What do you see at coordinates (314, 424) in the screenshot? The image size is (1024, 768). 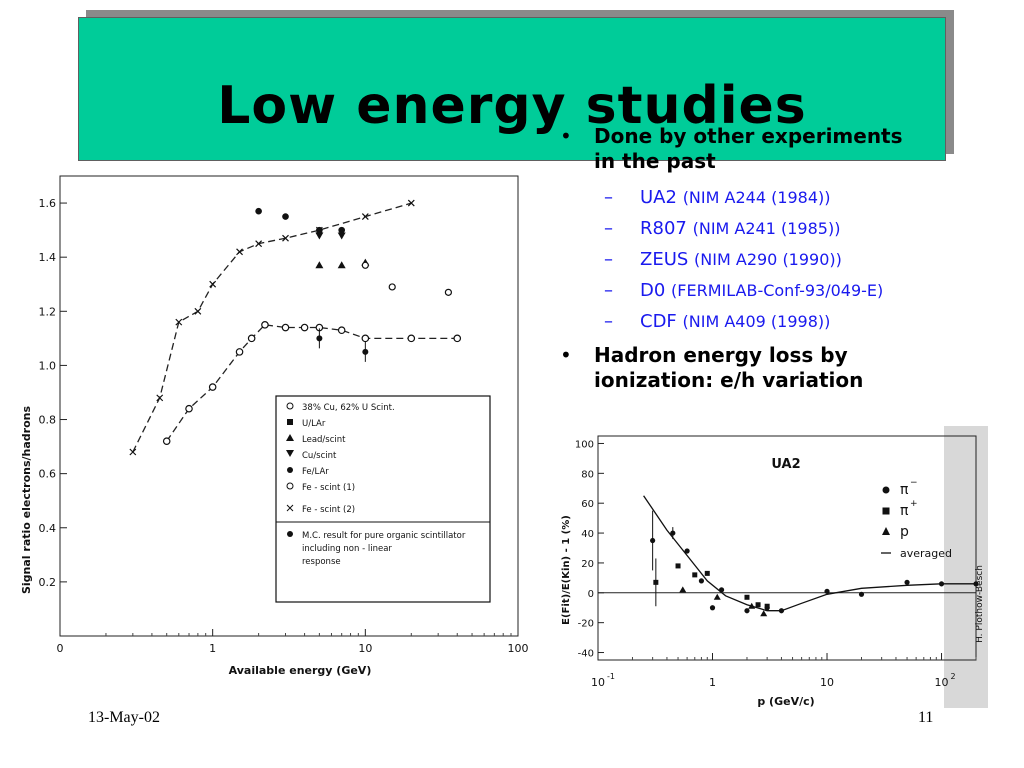 I see `legend-label: U/LAr` at bounding box center [314, 424].